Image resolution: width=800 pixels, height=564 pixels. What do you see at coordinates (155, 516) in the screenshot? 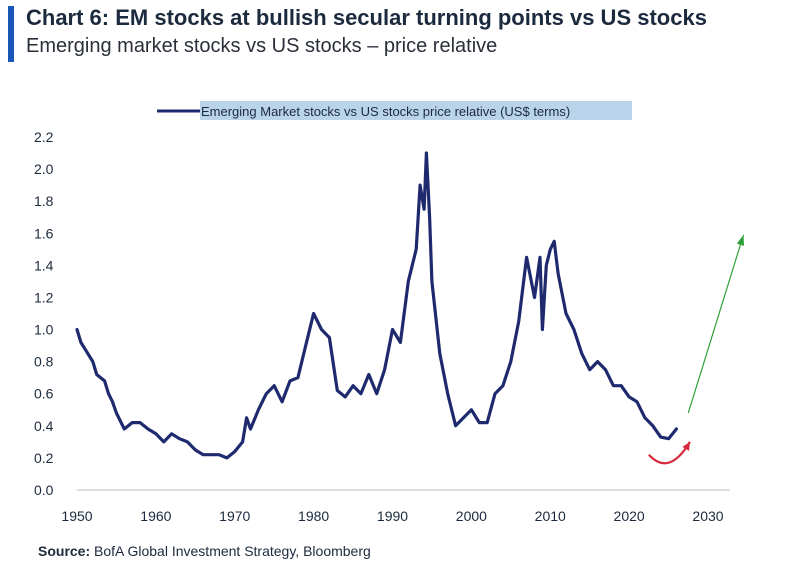
I see `x-tick-label: 1960` at bounding box center [155, 516].